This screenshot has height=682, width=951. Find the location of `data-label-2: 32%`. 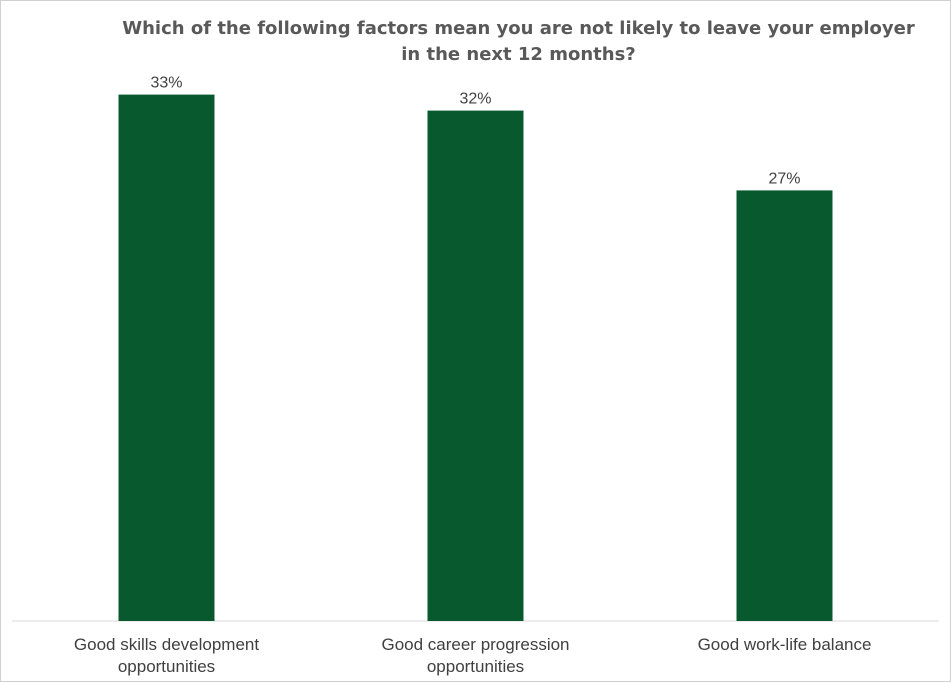

data-label-2: 32% is located at coordinates (475, 99).